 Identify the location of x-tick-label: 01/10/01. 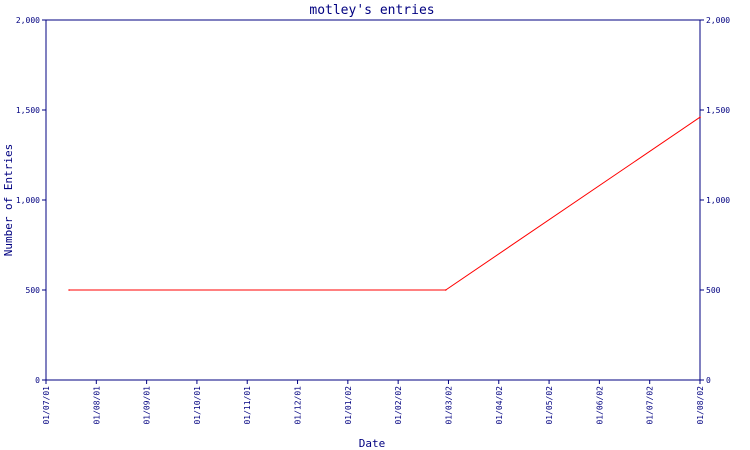
(197, 405).